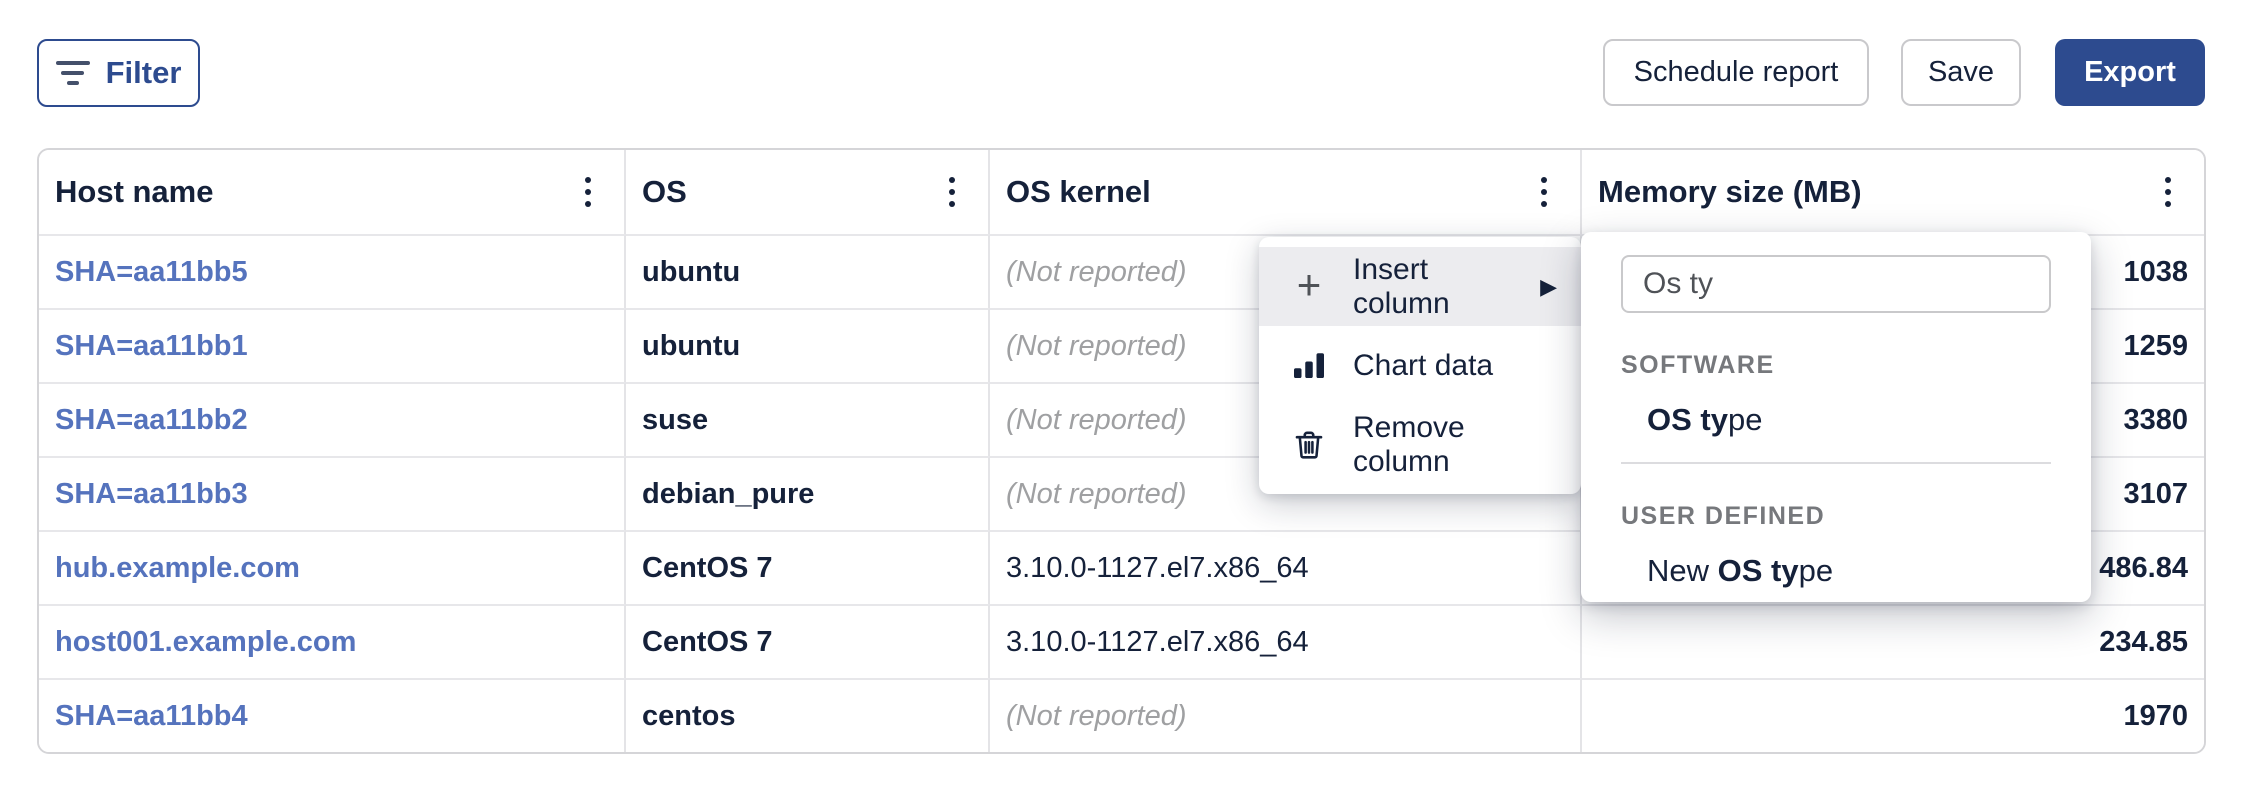 Image resolution: width=2242 pixels, height=790 pixels. I want to click on table-cell-host: SHA=aa11bb3, so click(332, 493).